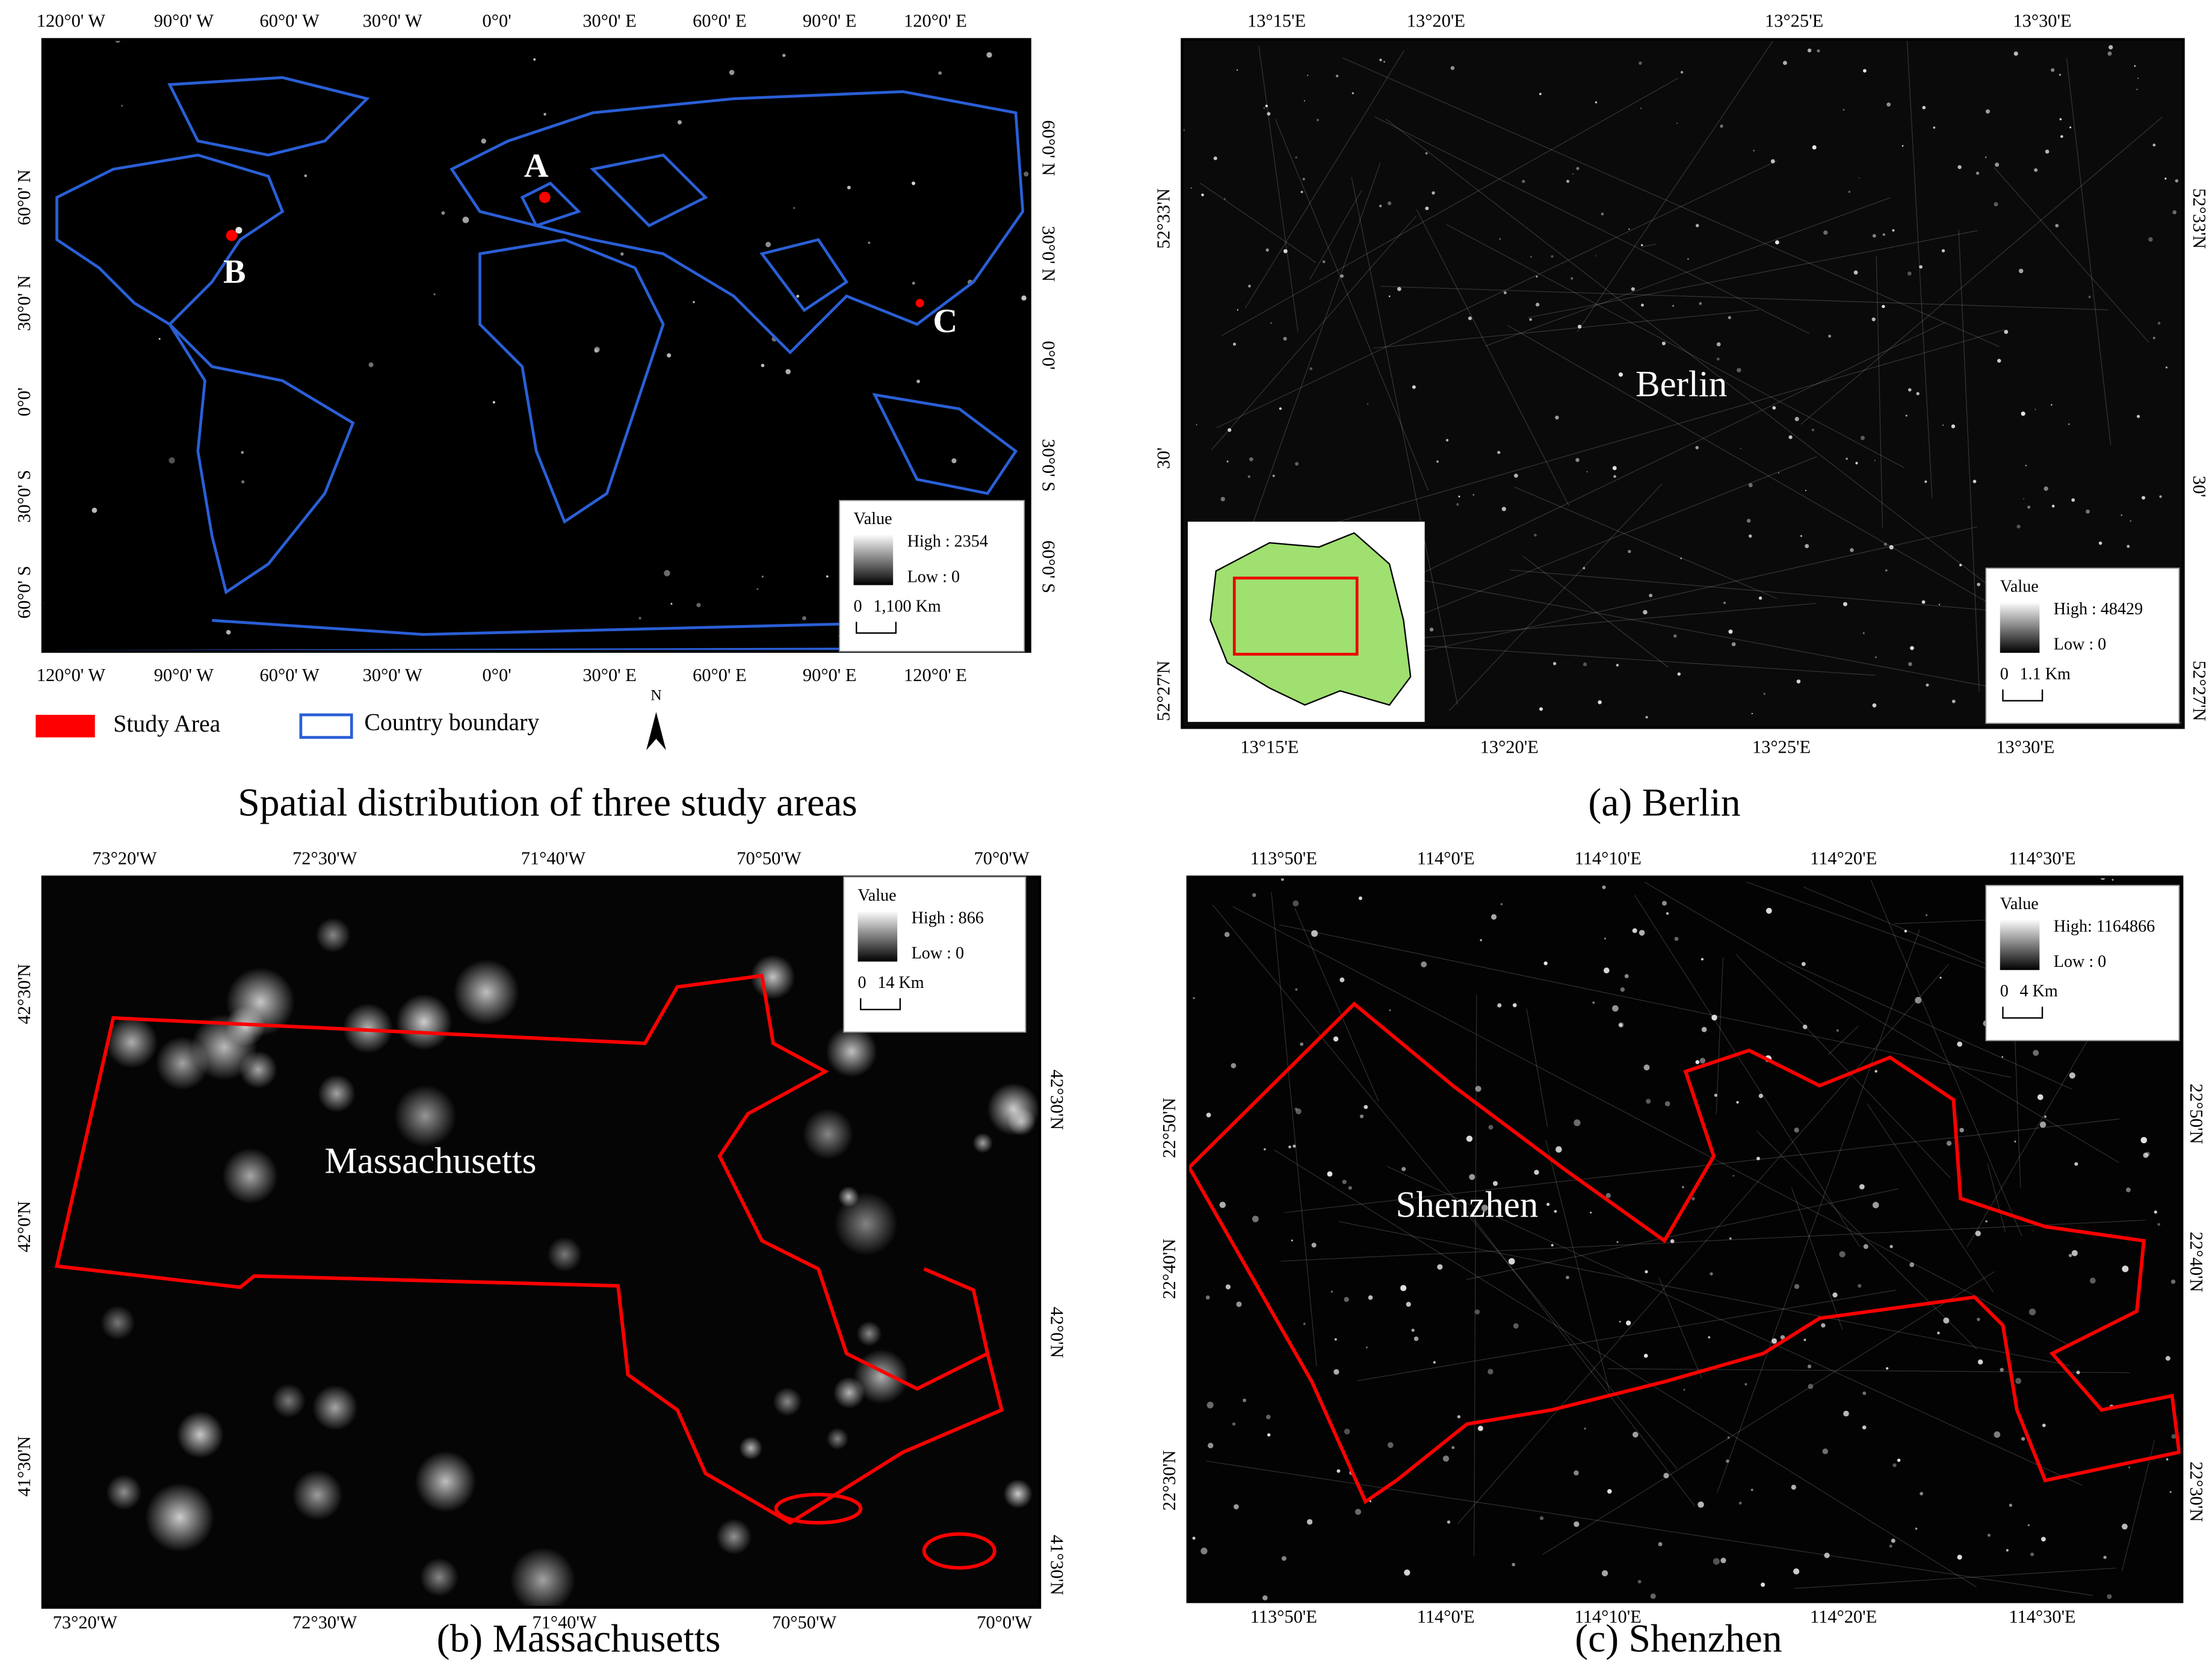 This screenshot has height=1675, width=2212. I want to click on y-tick-label: 22°50'N, so click(2196, 1114).